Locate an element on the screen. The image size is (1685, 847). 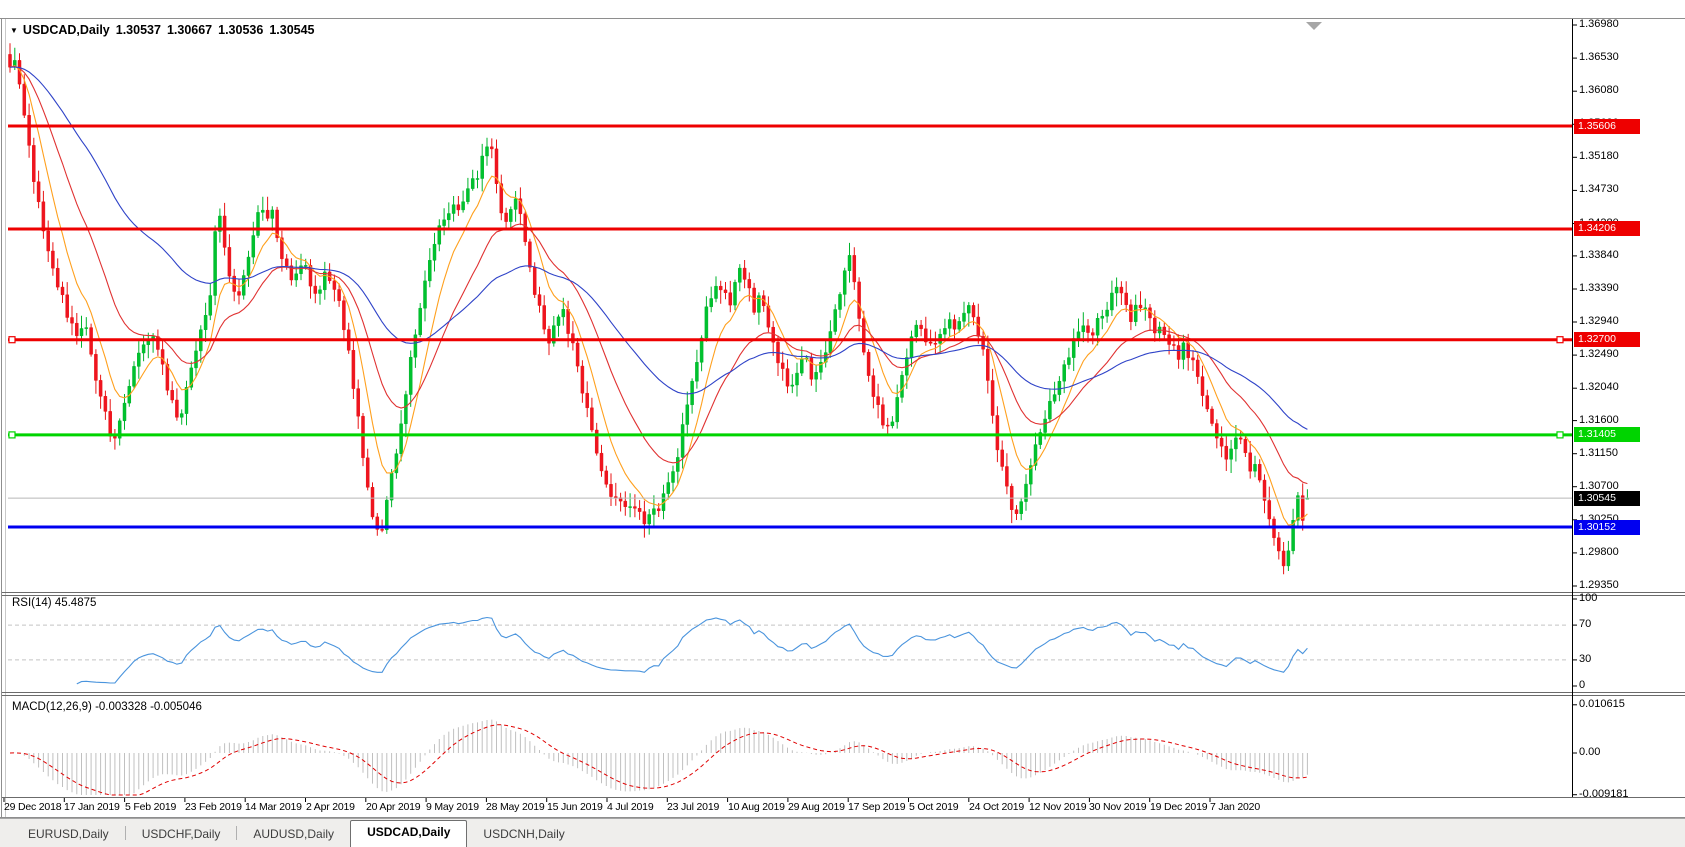
rsi-axis-label: 70 is located at coordinates (1585, 624).